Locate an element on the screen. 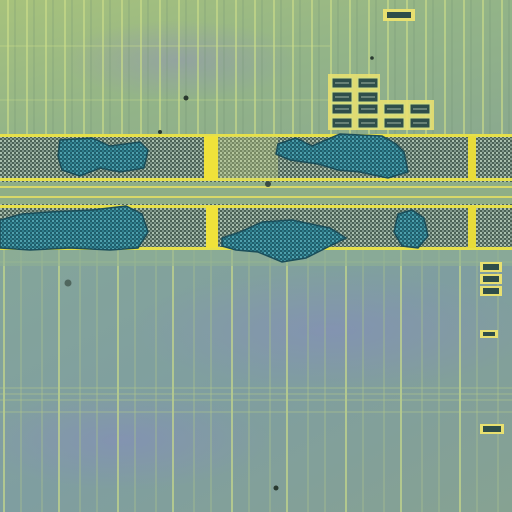 The height and width of the screenshot is (512, 512). bus-gap is located at coordinates (256, 193).